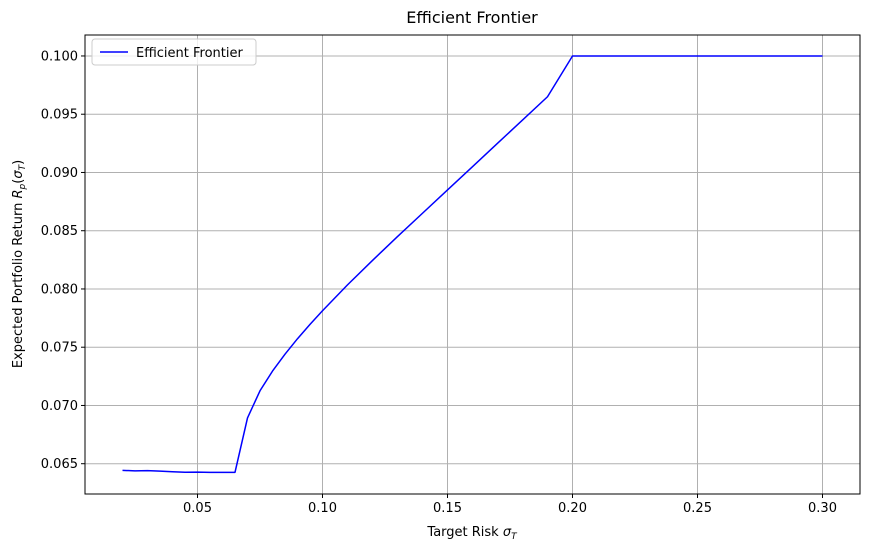 The width and height of the screenshot is (869, 551). I want to click on x-tick-label: 0.25, so click(697, 508).